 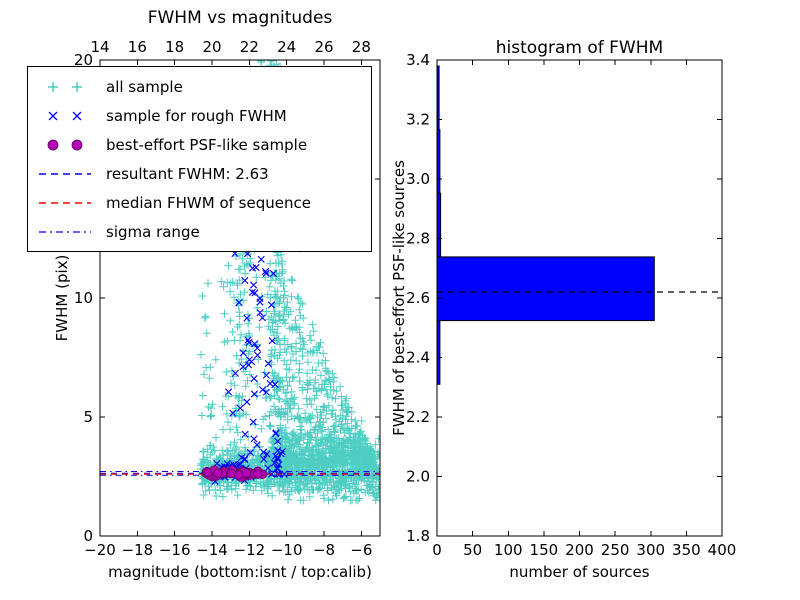 I want to click on y-tick-label: 2.8, so click(x=418, y=239).